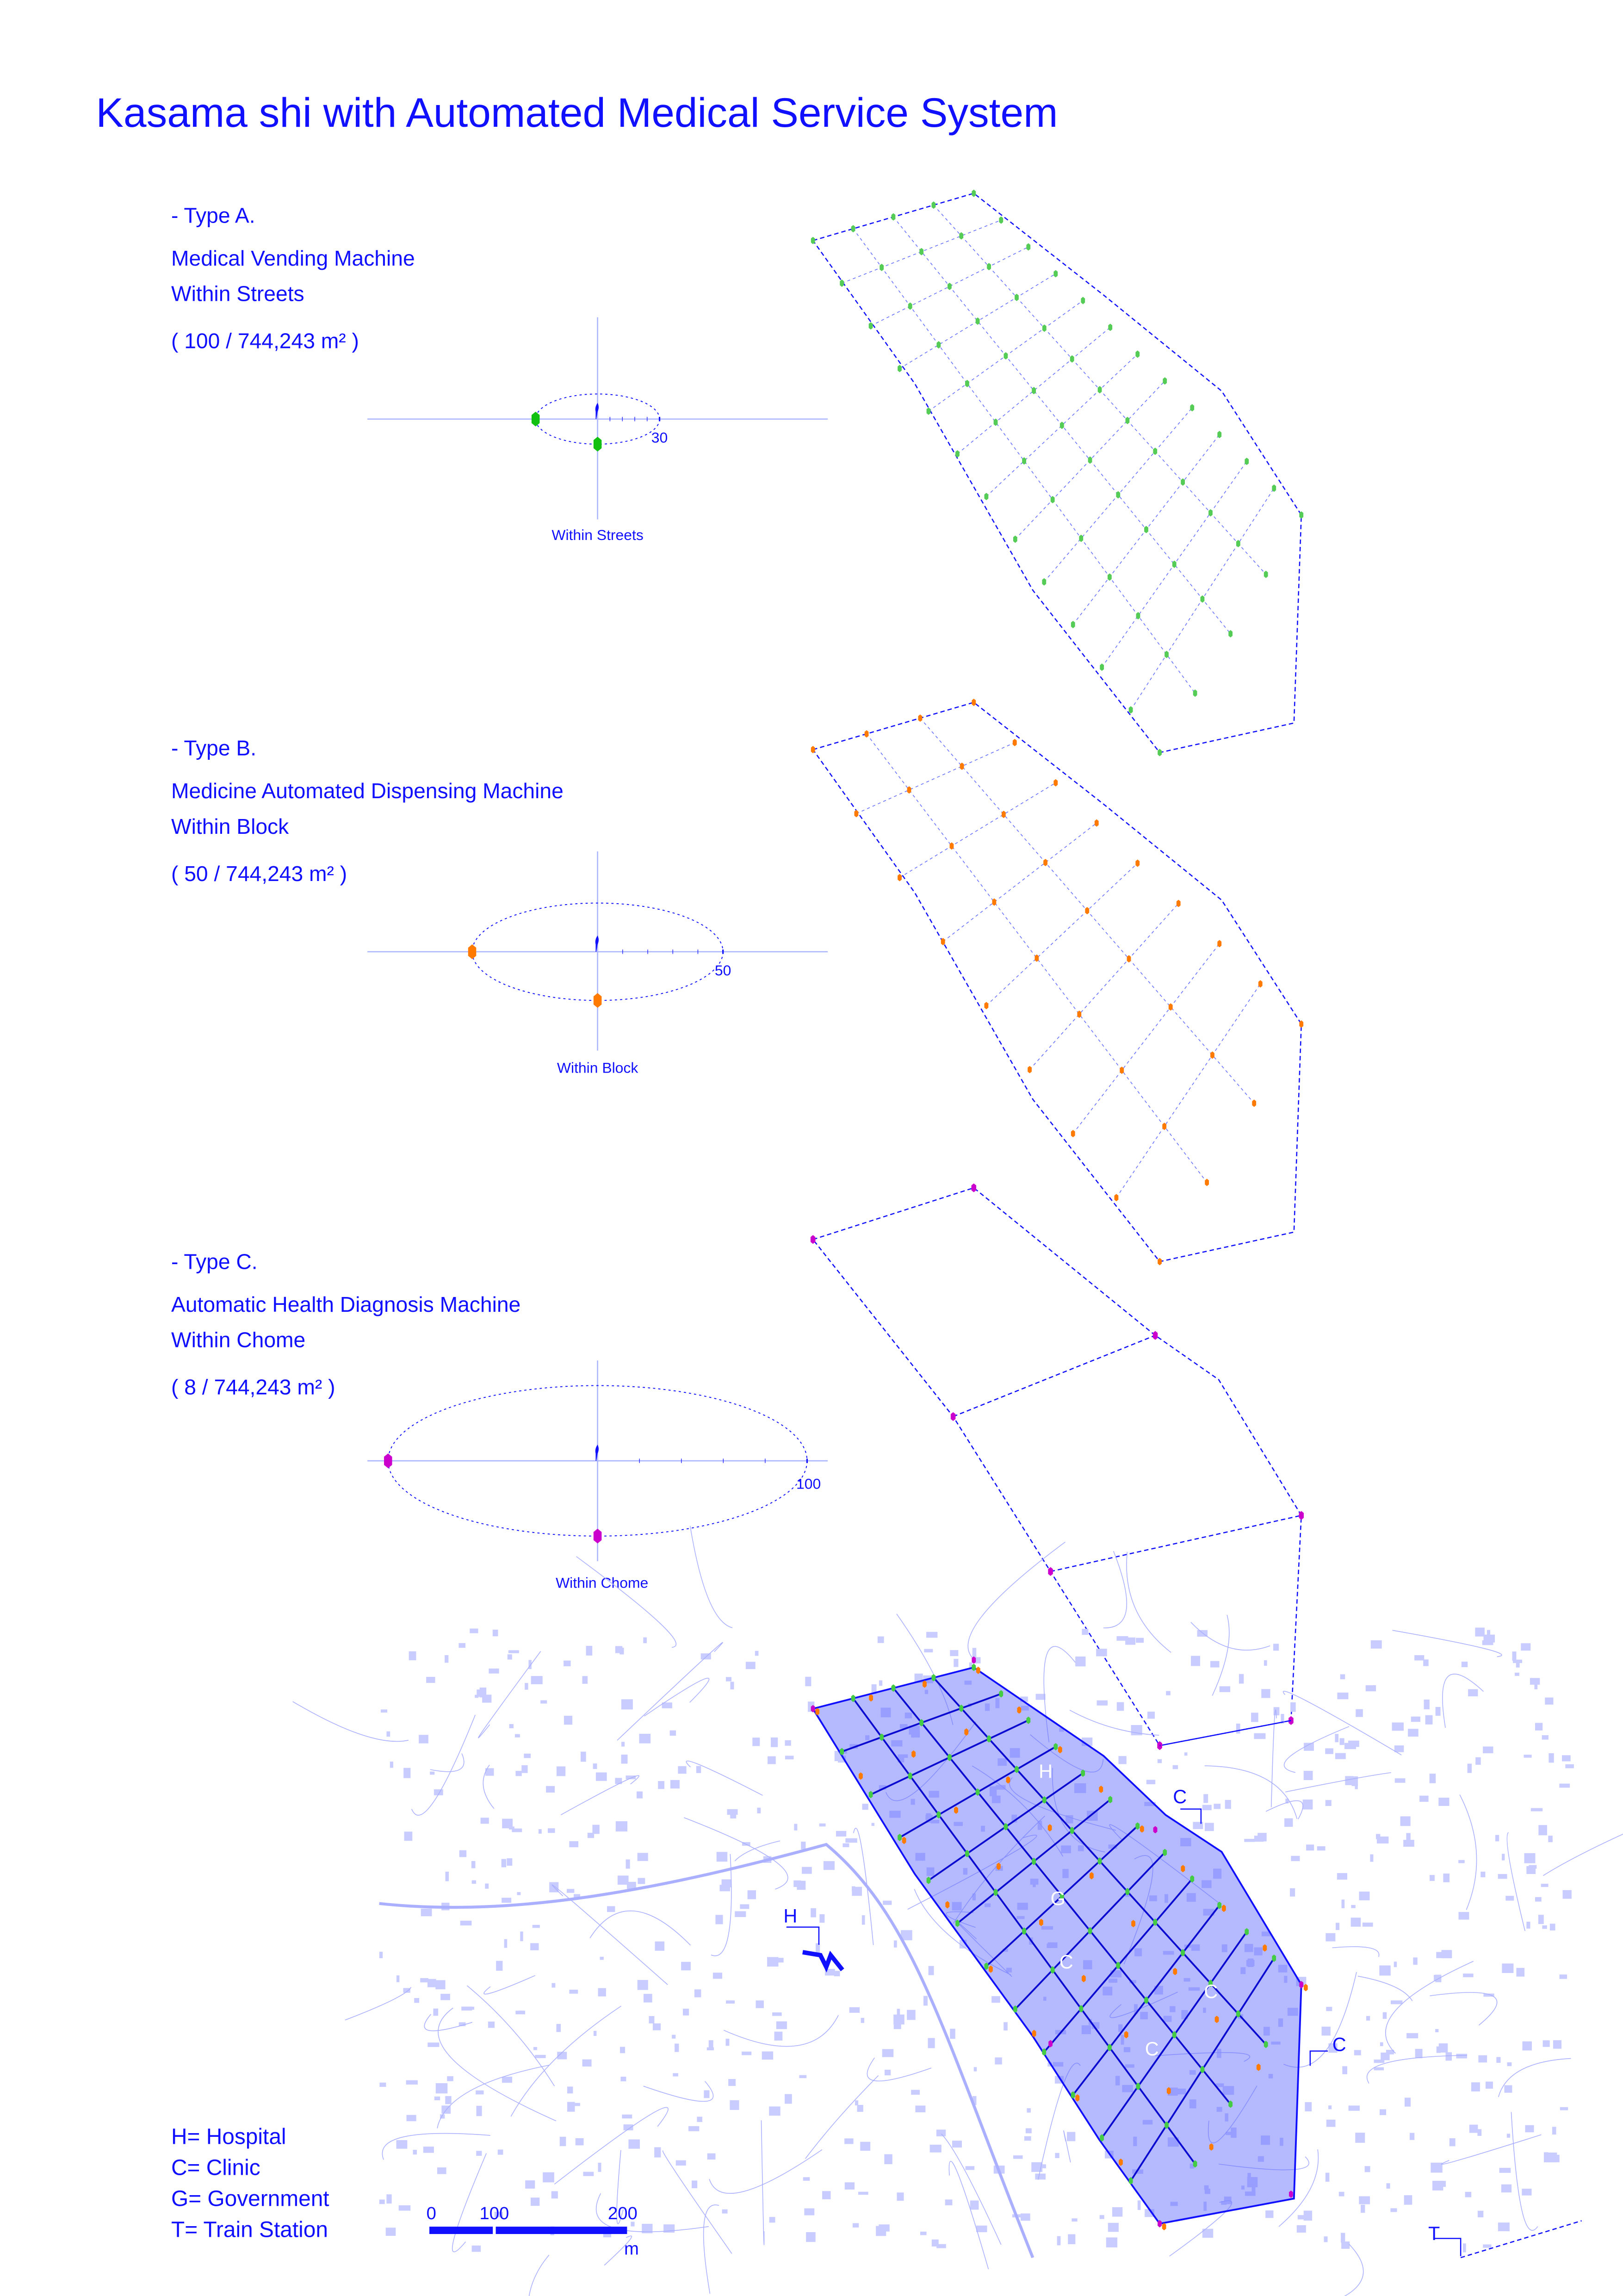 This screenshot has width=1623, height=2296. Describe the element at coordinates (249, 2230) in the screenshot. I see `legend-item: T= Train Station` at that location.